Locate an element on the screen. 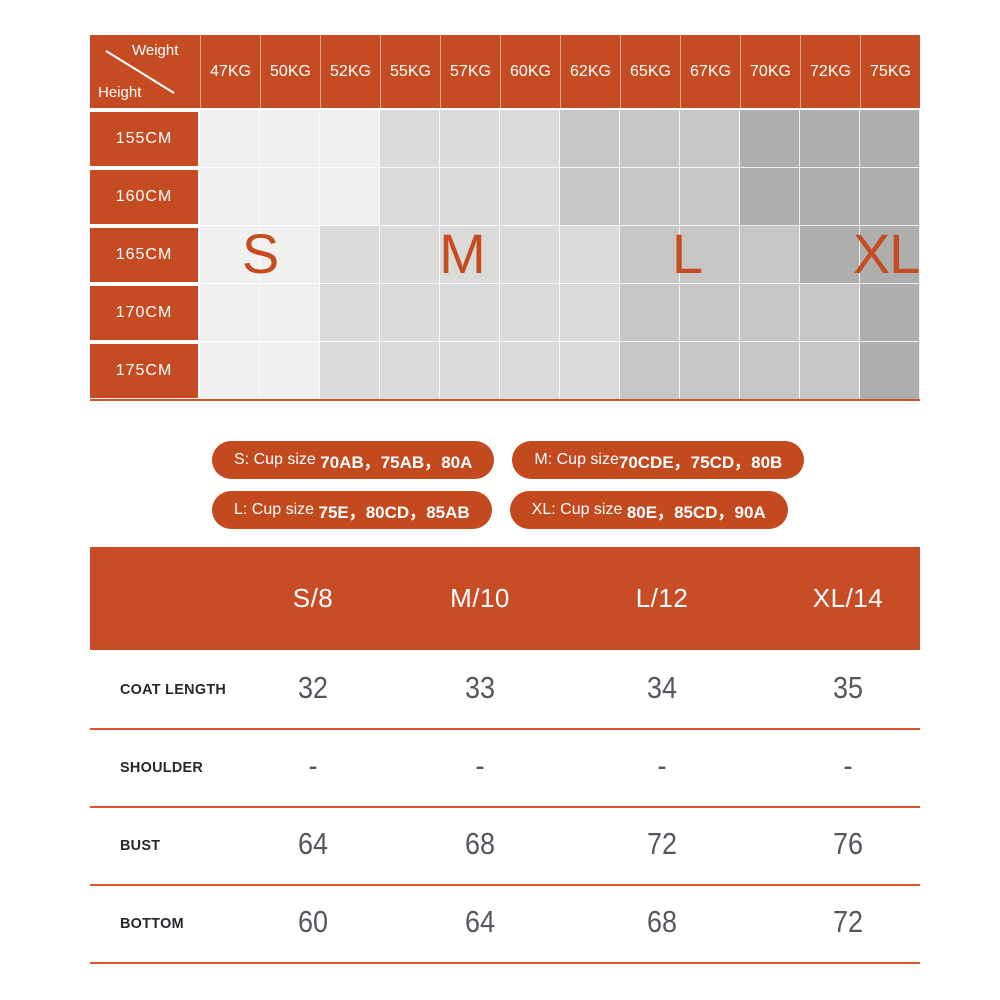 The image size is (1000, 1000). cell-value: 60 is located at coordinates (313, 922).